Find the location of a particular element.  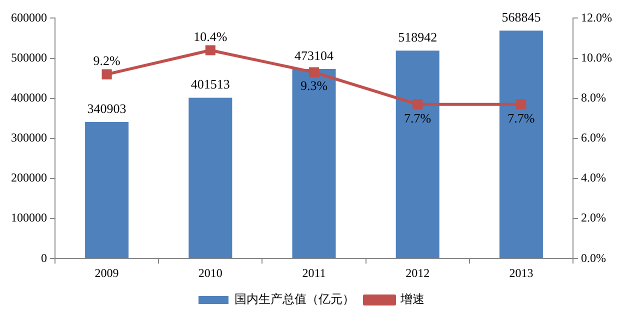

x-tick-label: 2010 is located at coordinates (210, 273).